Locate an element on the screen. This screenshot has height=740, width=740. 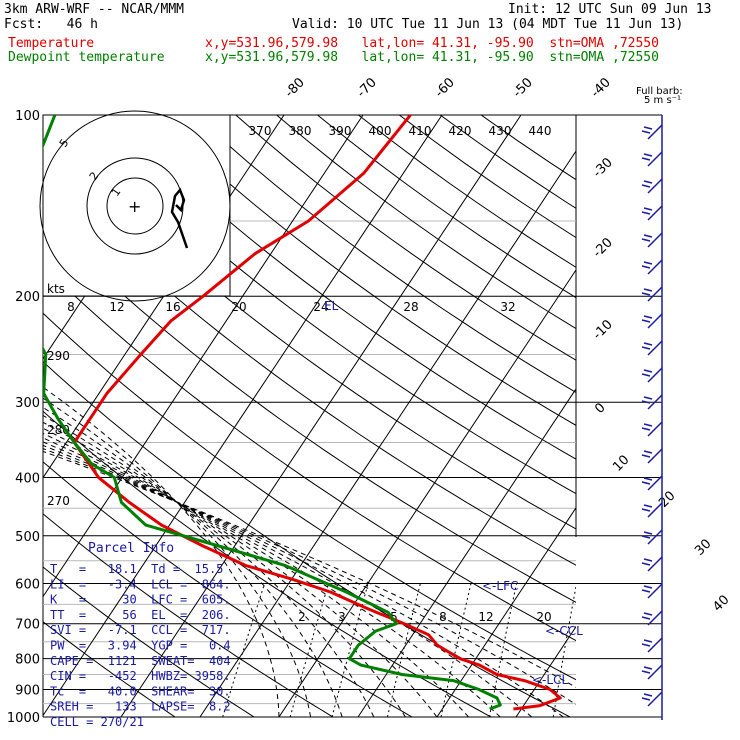
speed-tick-label: 32 is located at coordinates (507, 307).